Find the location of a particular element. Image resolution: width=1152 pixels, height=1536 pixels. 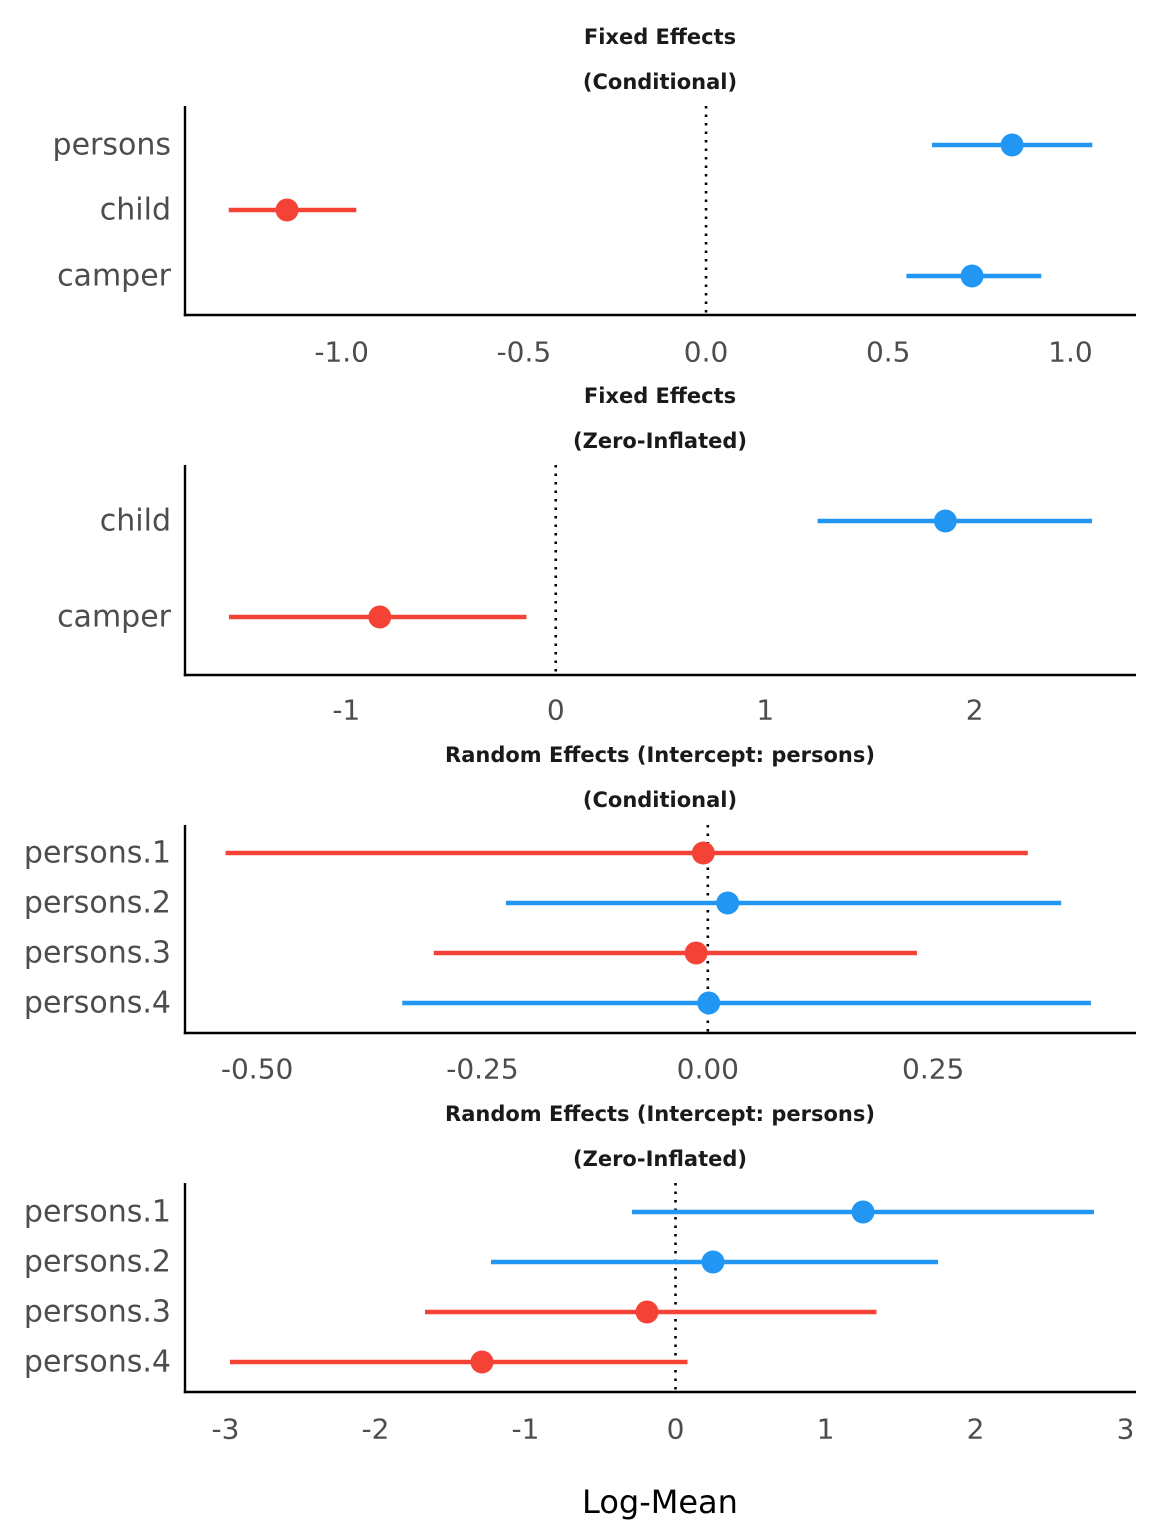

x-tick-label: -2 is located at coordinates (376, 1429).